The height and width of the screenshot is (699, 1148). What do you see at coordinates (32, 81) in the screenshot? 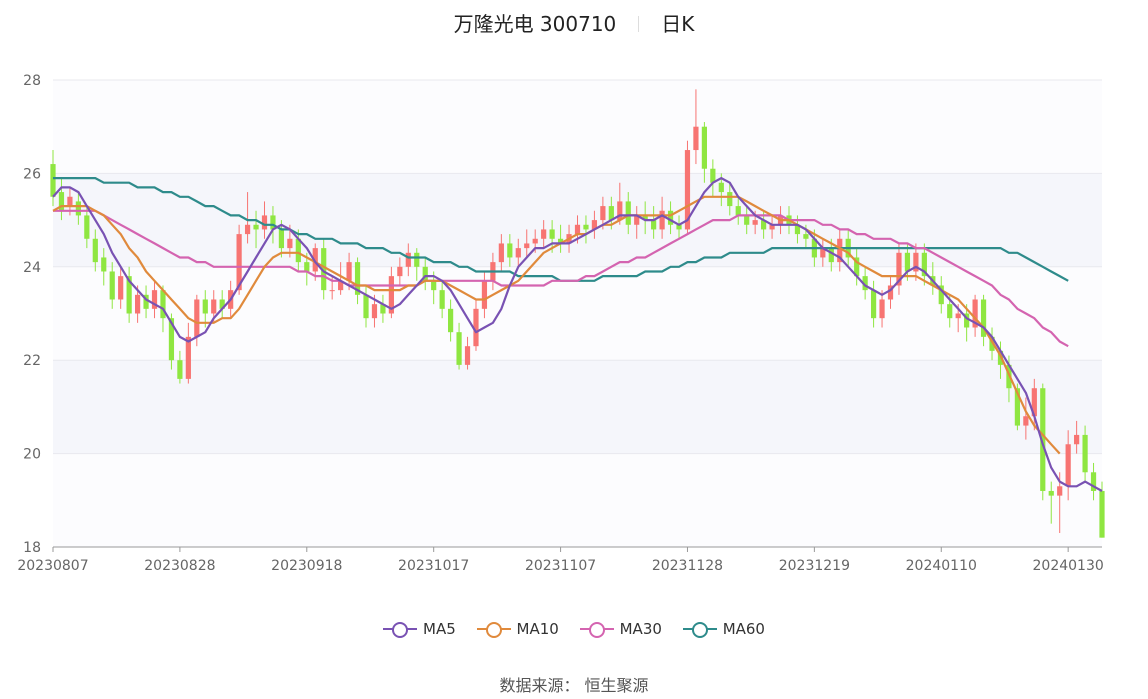
I see `y-tick-label: 28` at bounding box center [32, 81].